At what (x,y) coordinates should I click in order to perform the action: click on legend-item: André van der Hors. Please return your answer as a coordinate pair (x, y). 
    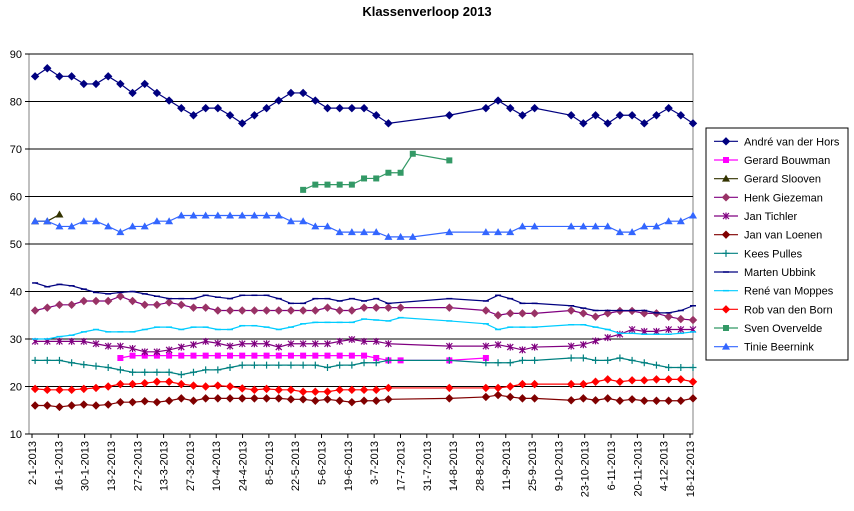
    Looking at the image, I should click on (777, 142).